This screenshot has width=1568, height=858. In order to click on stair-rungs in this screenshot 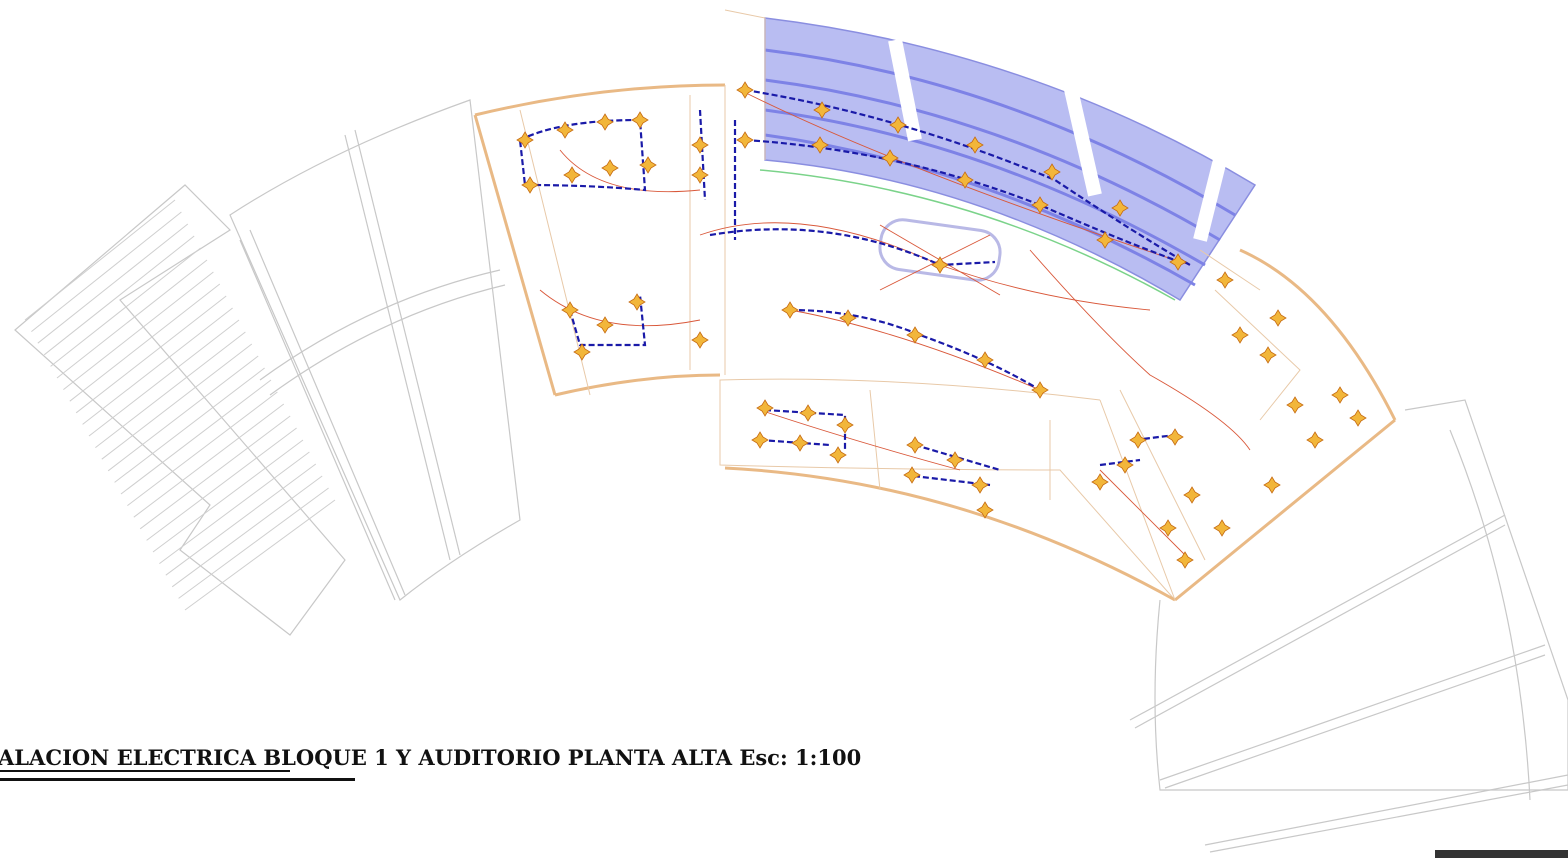, I will do `click(180, 405)`.